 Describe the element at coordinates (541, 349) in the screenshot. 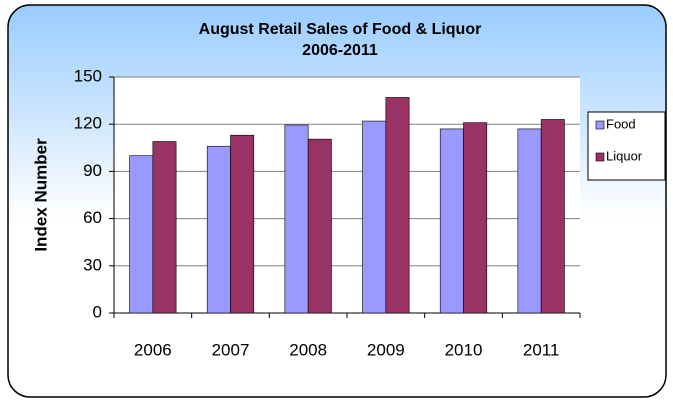

I see `x-tick-label: 2011` at that location.